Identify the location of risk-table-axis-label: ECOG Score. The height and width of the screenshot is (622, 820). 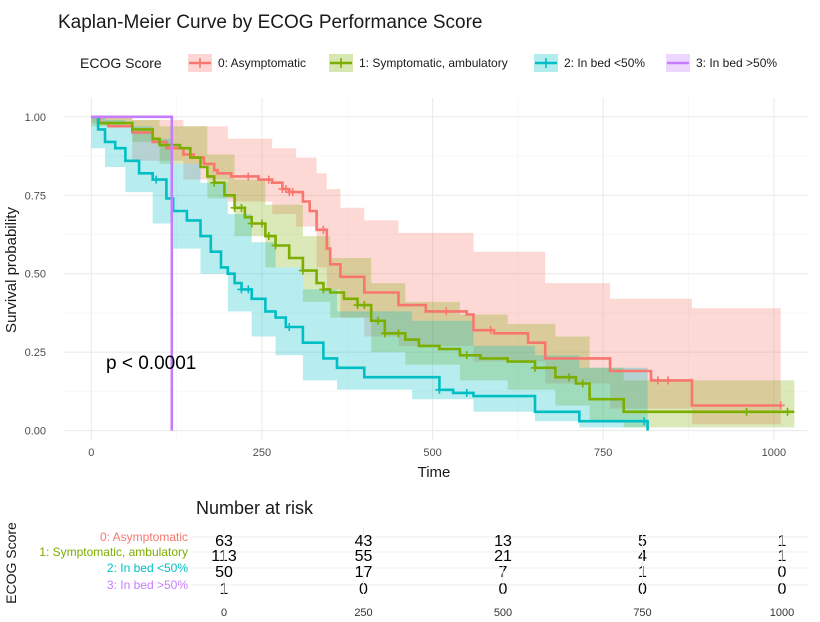
(11, 563).